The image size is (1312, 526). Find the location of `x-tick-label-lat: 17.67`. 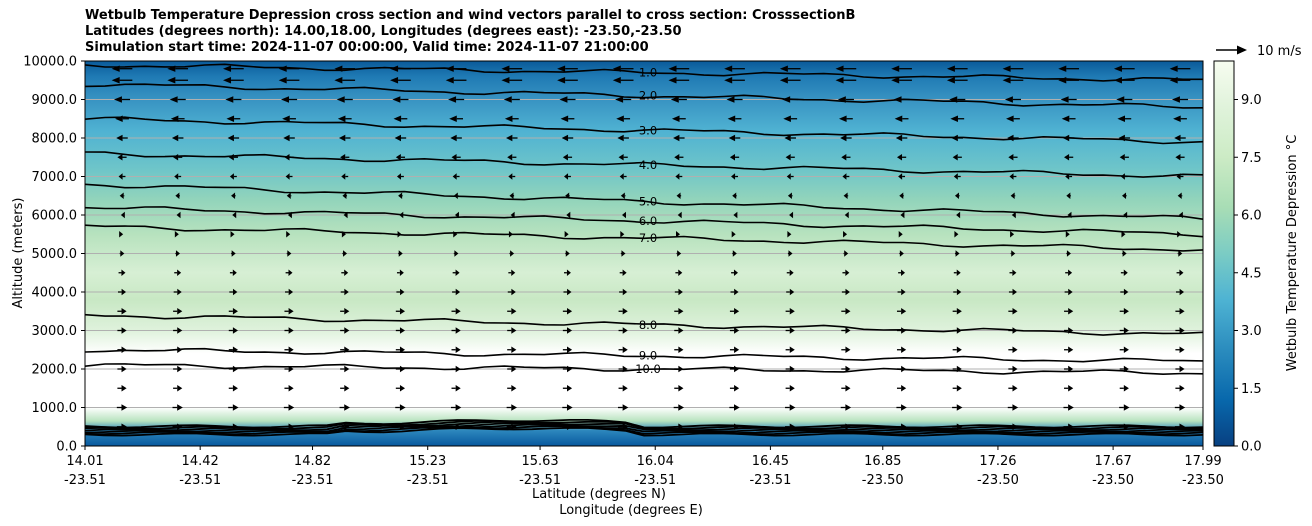

x-tick-label-lat: 17.67 is located at coordinates (1113, 461).